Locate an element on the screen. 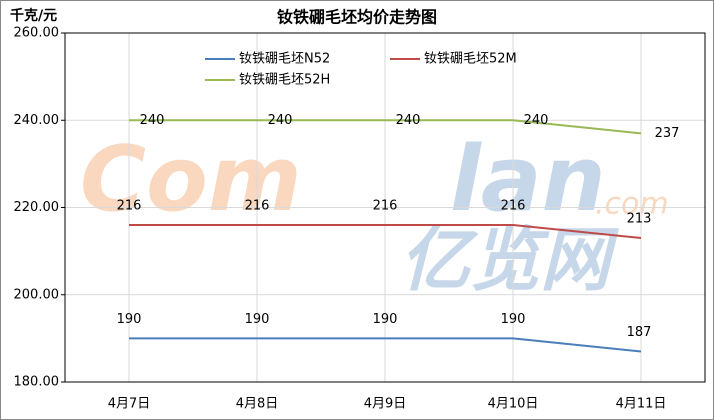 The height and width of the screenshot is (420, 714). y-tick-label: 200.00 is located at coordinates (37, 294).